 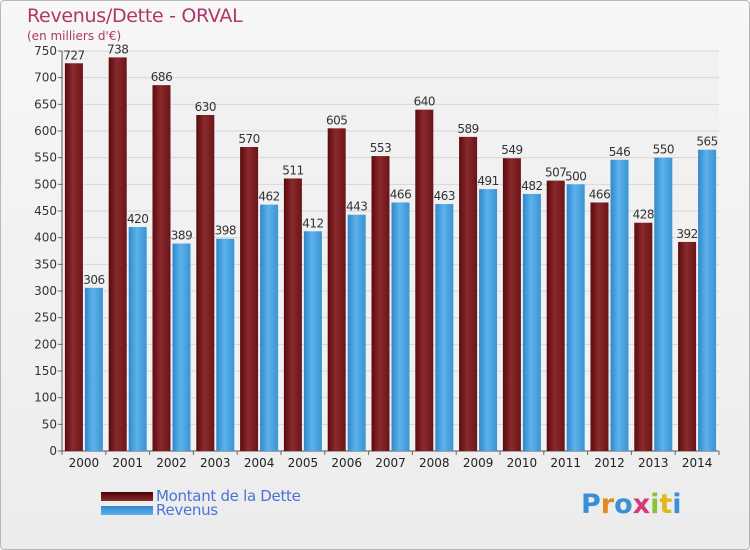 What do you see at coordinates (623, 504) in the screenshot?
I see `logo-letter: o` at bounding box center [623, 504].